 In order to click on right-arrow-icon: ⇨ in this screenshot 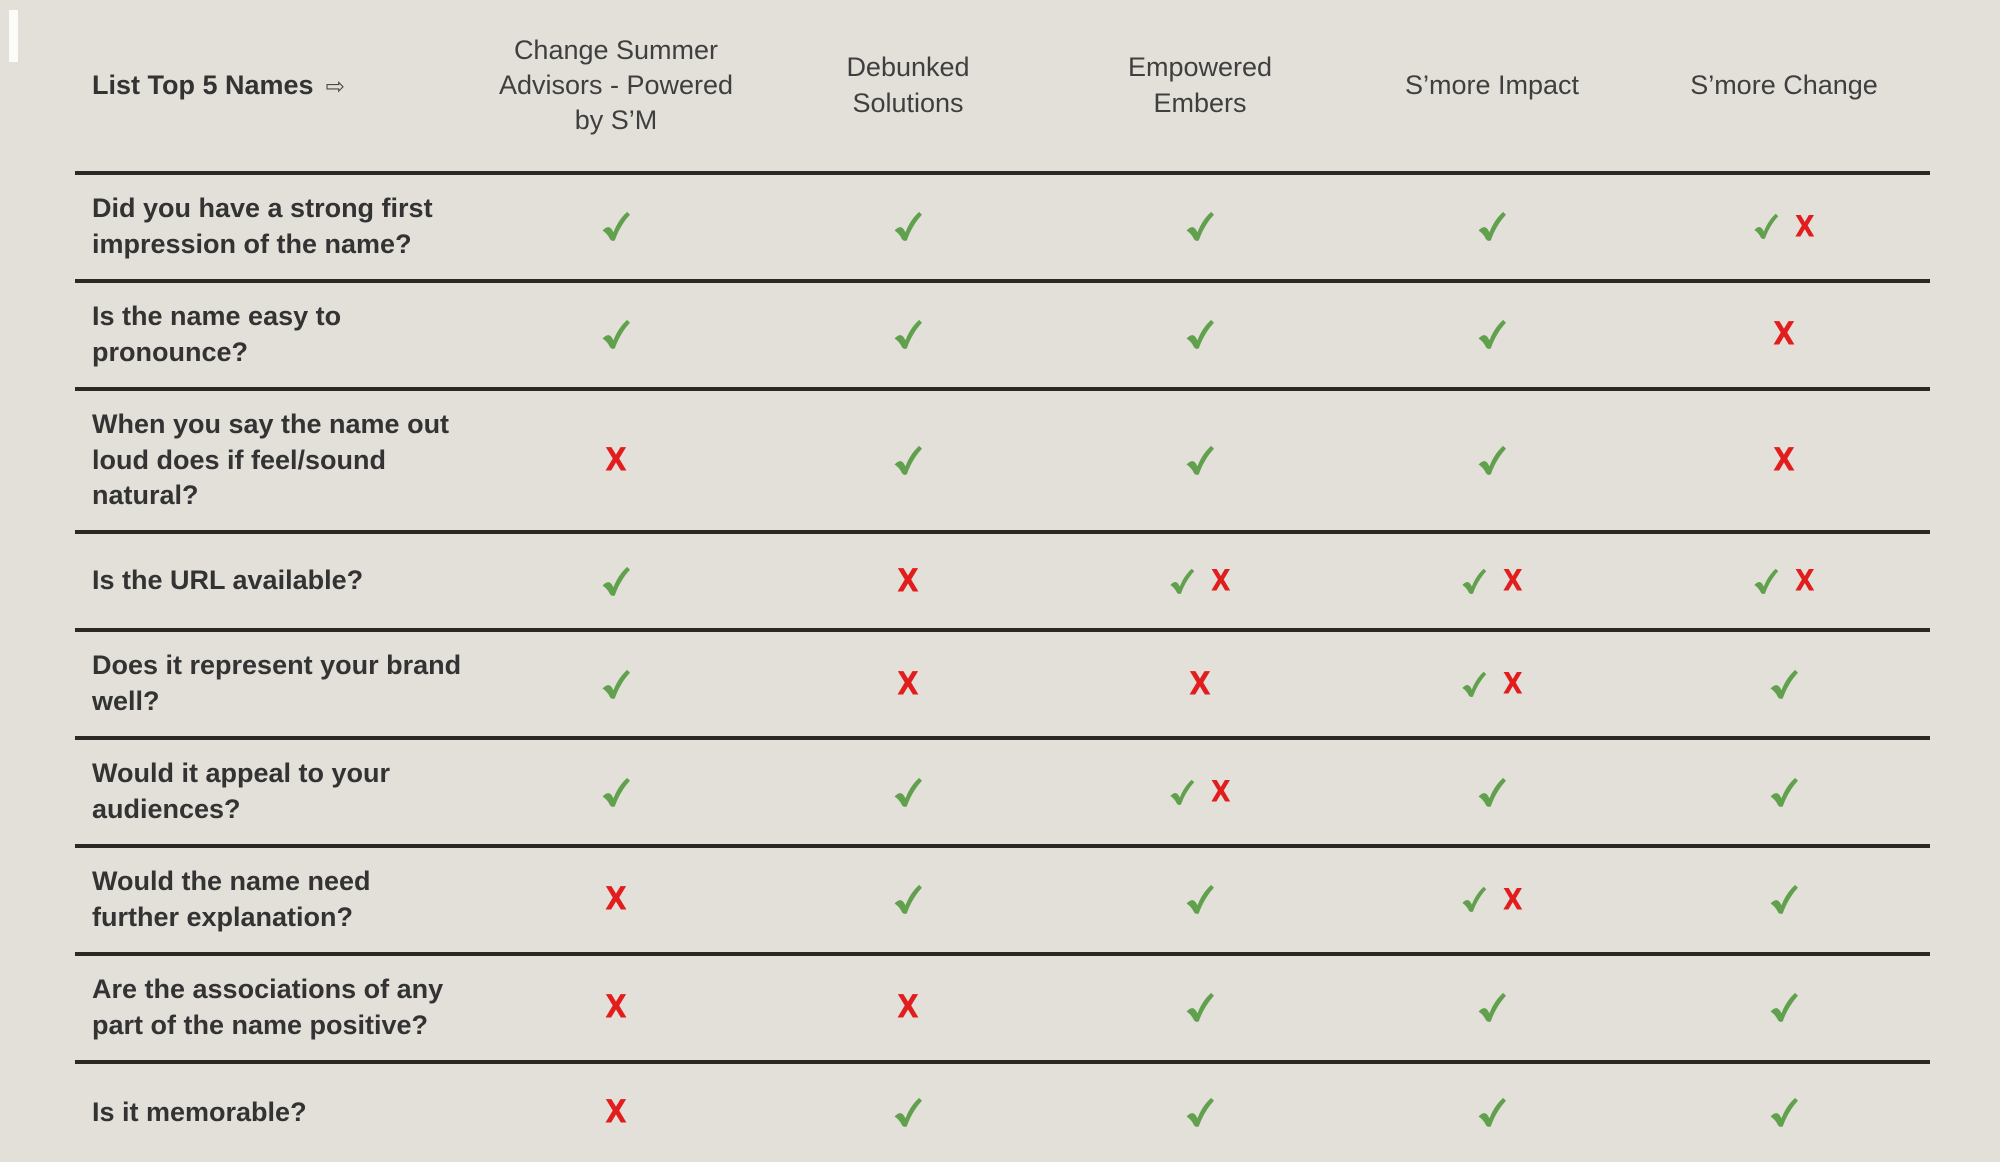, I will do `click(335, 86)`.